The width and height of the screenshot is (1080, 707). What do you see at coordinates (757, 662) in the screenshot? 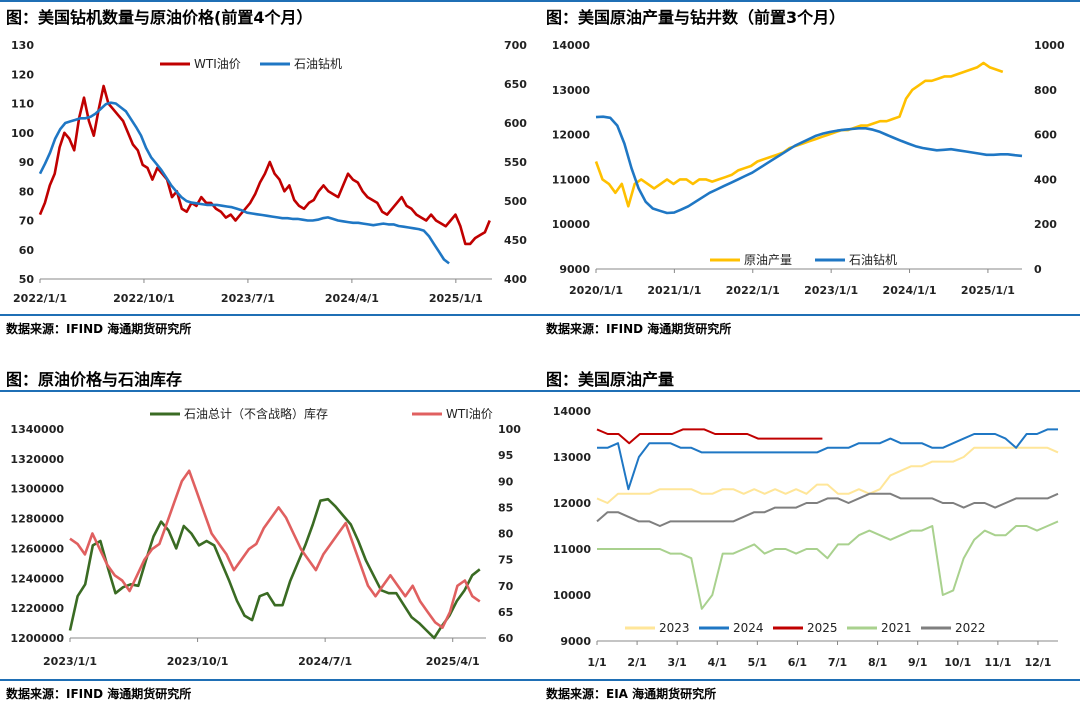
I see `x-tick-label: 5/1` at bounding box center [757, 662].